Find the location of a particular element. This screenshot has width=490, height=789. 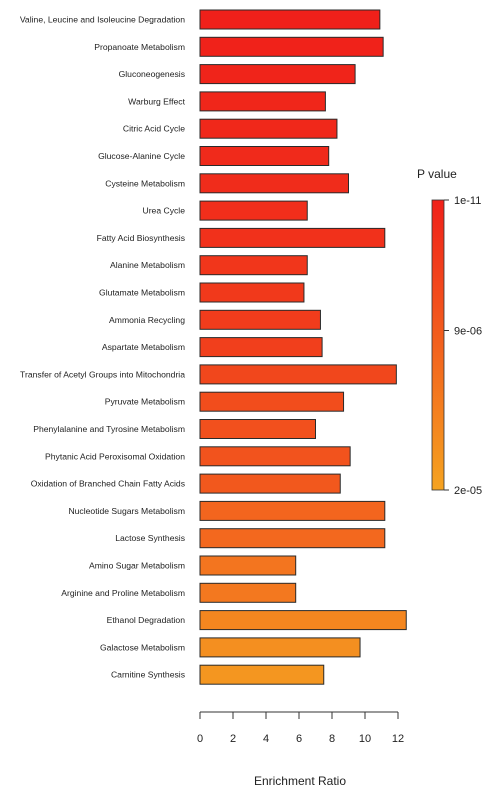

legend-ticks: 1e-11 9e-06 2e-05 is located at coordinates (463, 346).